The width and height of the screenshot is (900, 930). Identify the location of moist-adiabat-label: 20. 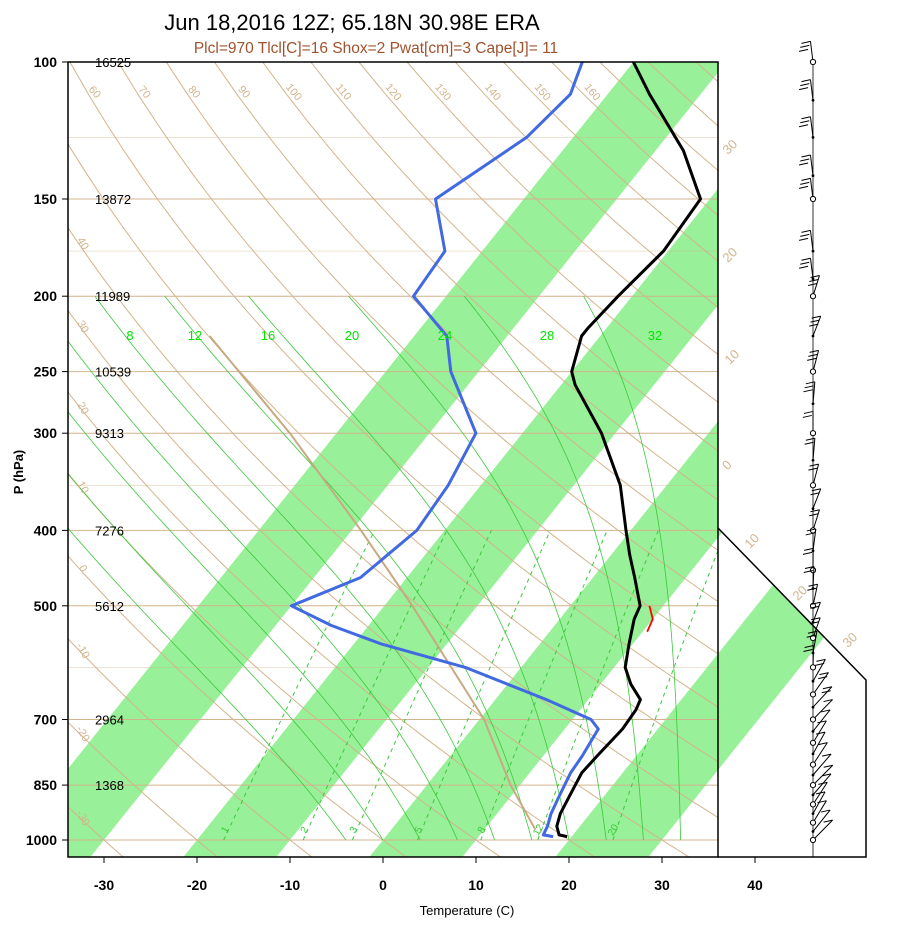
(352, 335).